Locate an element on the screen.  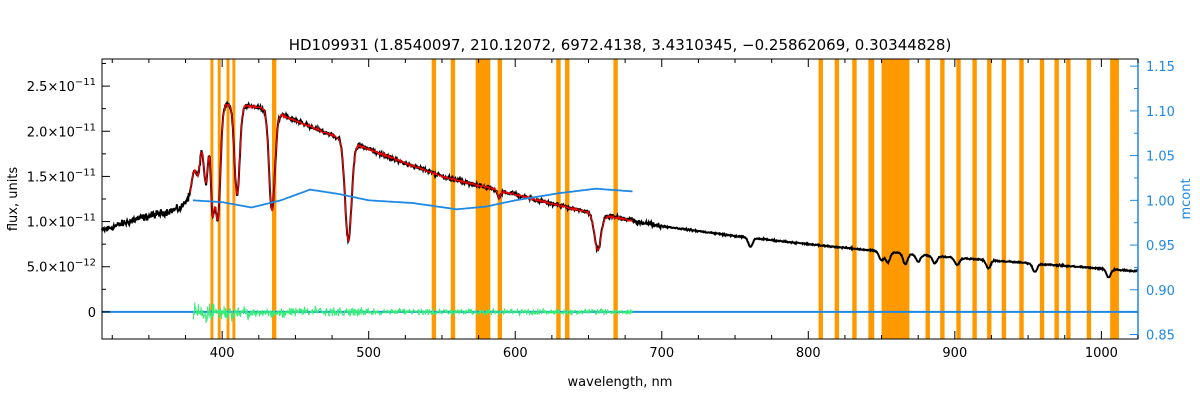
y2-tick-label: 1.00 is located at coordinates (1160, 201).